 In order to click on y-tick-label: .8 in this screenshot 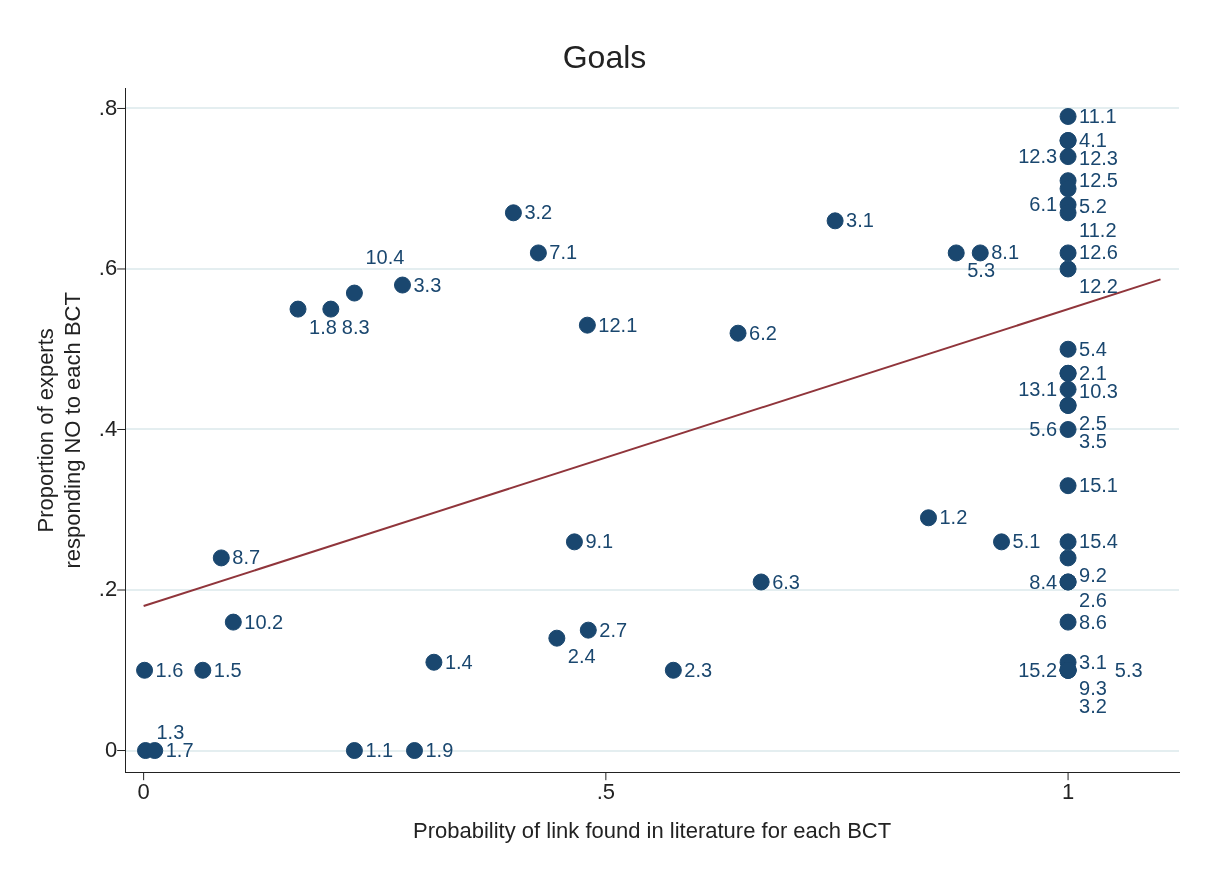, I will do `click(108, 107)`.